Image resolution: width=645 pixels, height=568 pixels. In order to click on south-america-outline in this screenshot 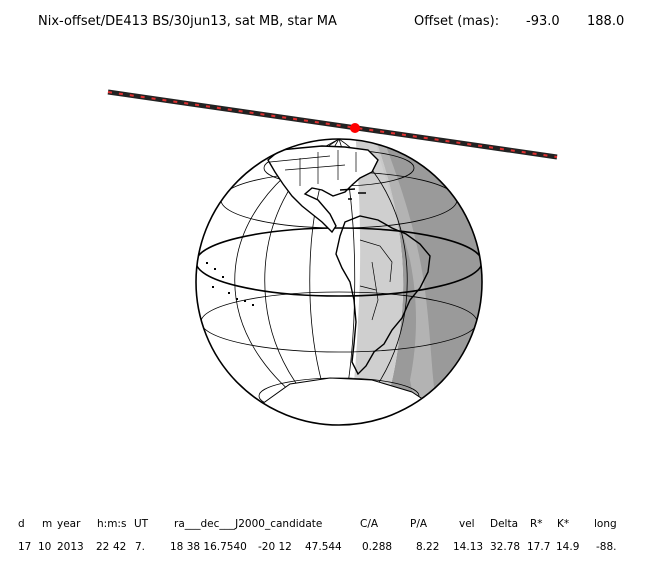, I will do `click(383, 295)`.